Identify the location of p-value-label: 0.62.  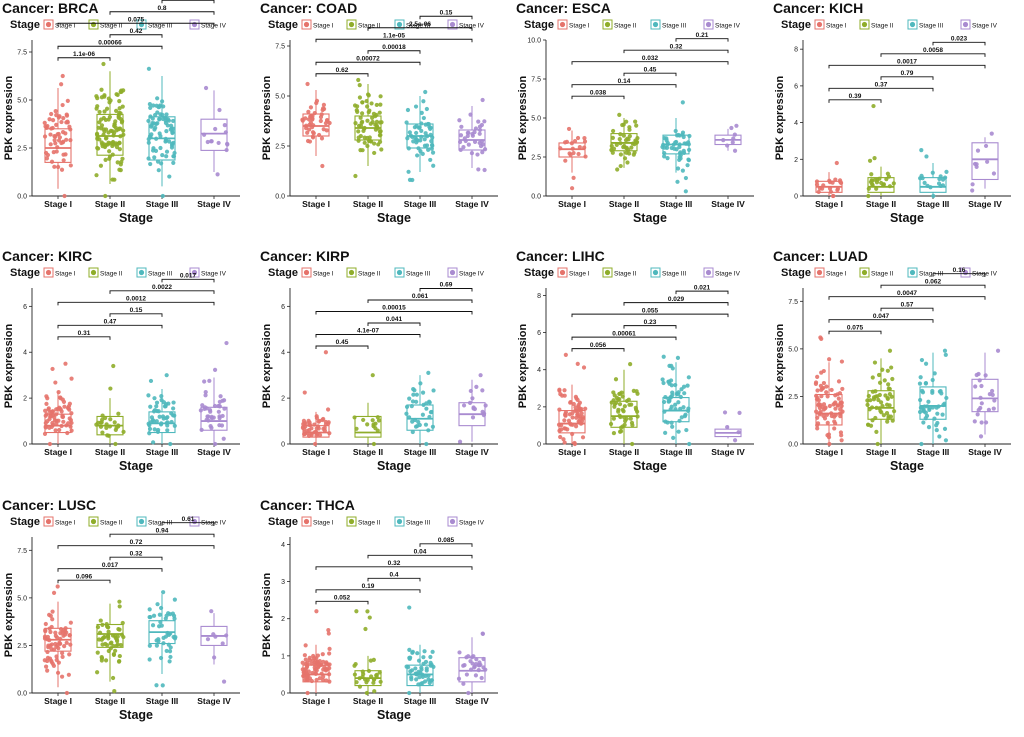
(342, 70).